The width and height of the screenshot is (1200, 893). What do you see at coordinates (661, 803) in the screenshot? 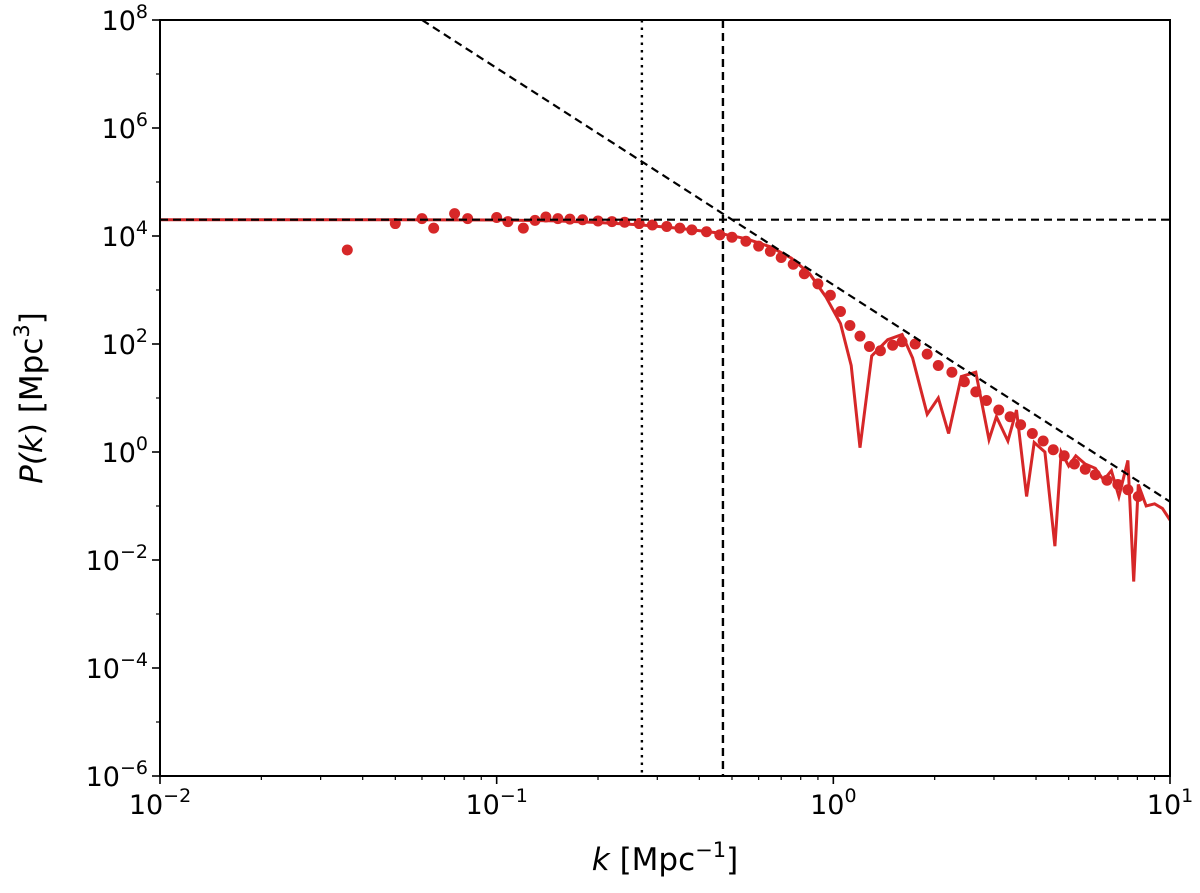
I see `x-tick-labels: 10⁻² 10⁻¹ 10⁰ 10¹` at bounding box center [661, 803].